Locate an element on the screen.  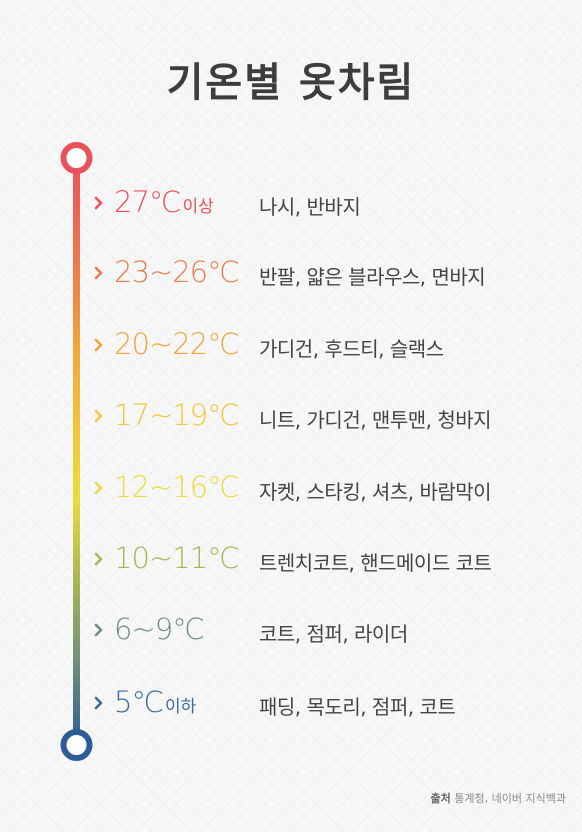
temperature-value: 10~11℃ is located at coordinates (177, 558).